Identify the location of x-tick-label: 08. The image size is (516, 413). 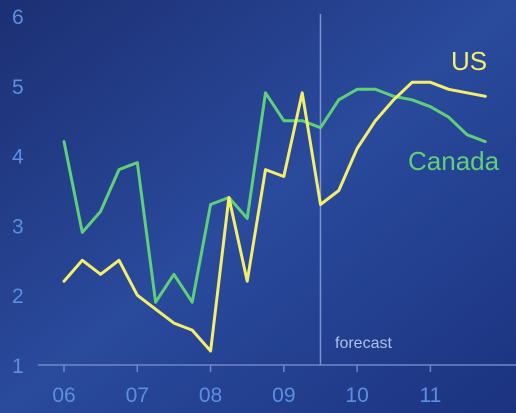
(210, 395).